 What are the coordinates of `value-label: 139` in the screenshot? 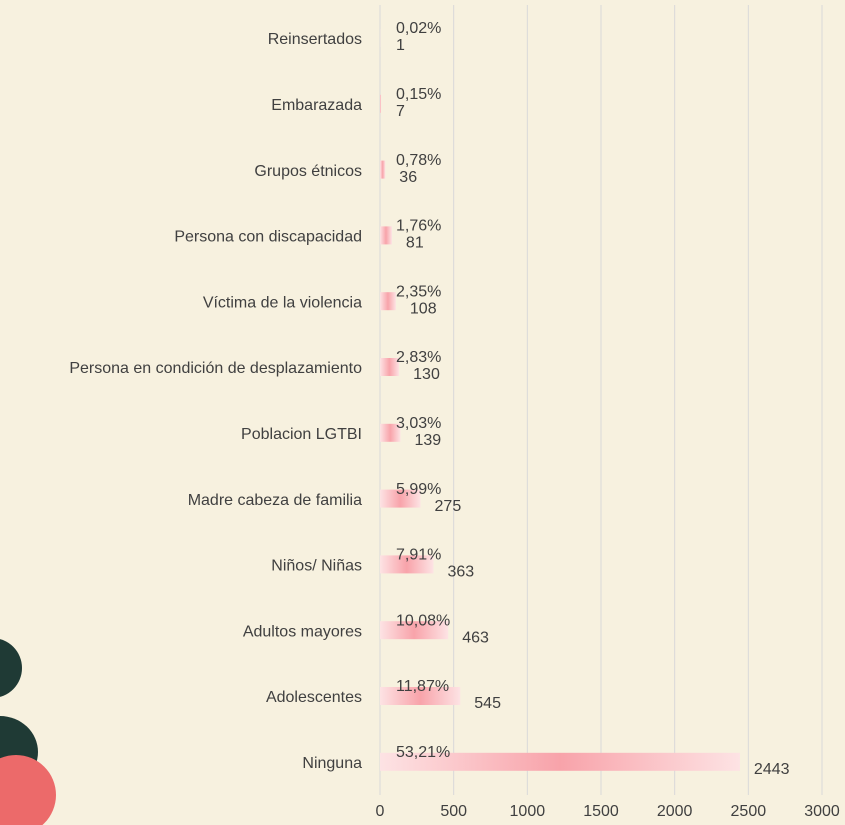 It's located at (427, 440).